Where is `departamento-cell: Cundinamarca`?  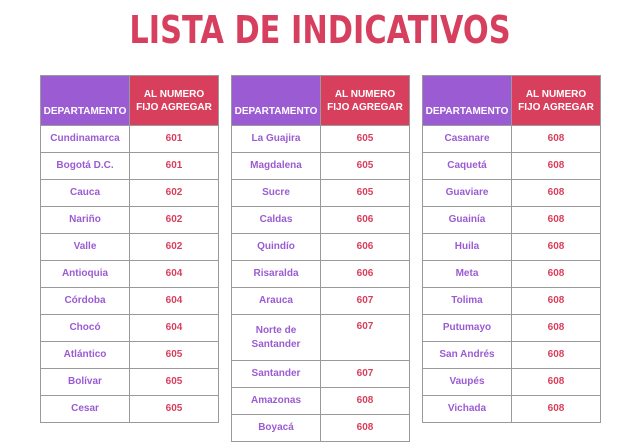 departamento-cell: Cundinamarca is located at coordinates (85, 139).